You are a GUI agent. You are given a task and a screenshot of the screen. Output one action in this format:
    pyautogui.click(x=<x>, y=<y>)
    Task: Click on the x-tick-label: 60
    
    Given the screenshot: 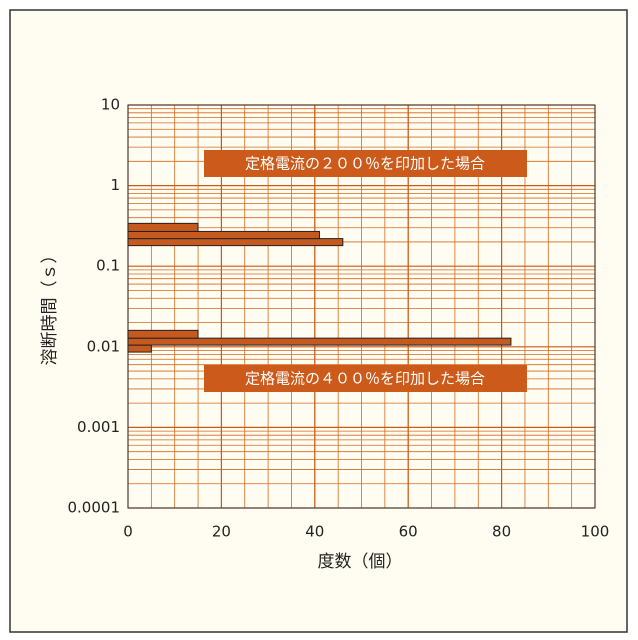 What is the action you would take?
    pyautogui.click(x=408, y=532)
    